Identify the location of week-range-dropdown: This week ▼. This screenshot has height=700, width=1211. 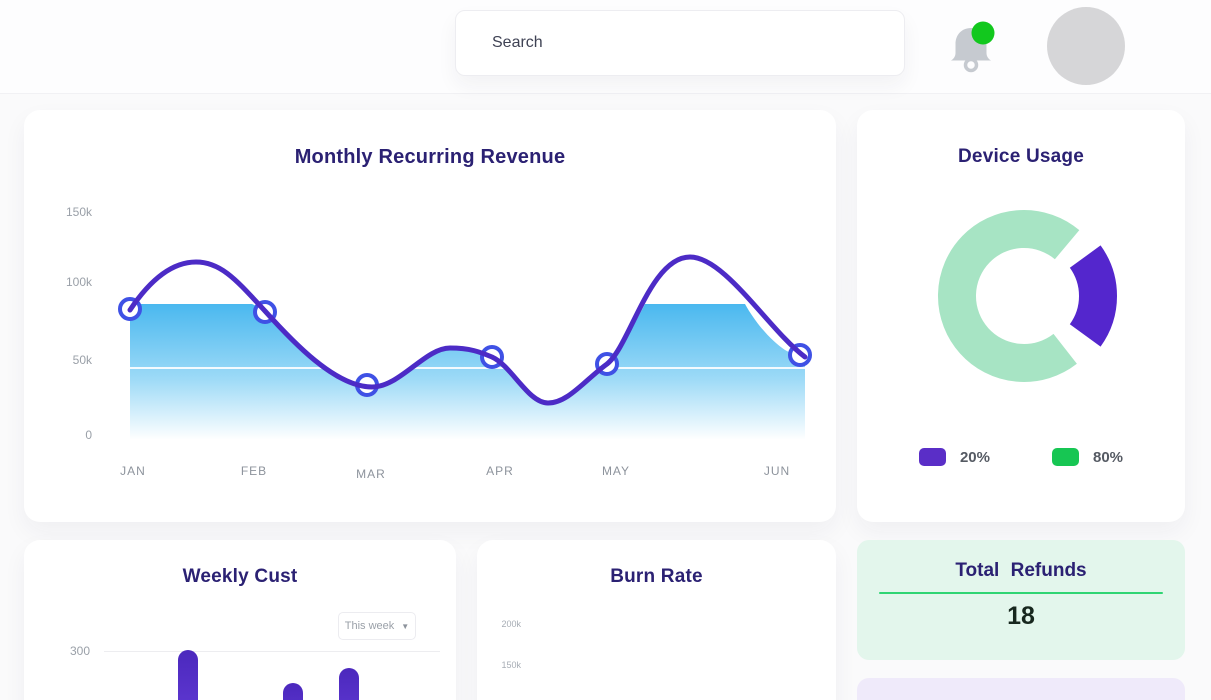
(377, 626).